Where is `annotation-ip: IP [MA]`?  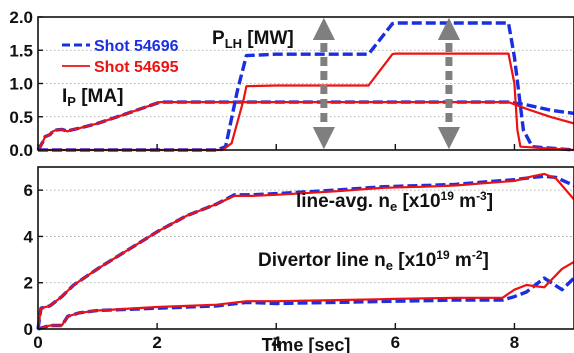
annotation-ip: IP [MA] is located at coordinates (92, 97).